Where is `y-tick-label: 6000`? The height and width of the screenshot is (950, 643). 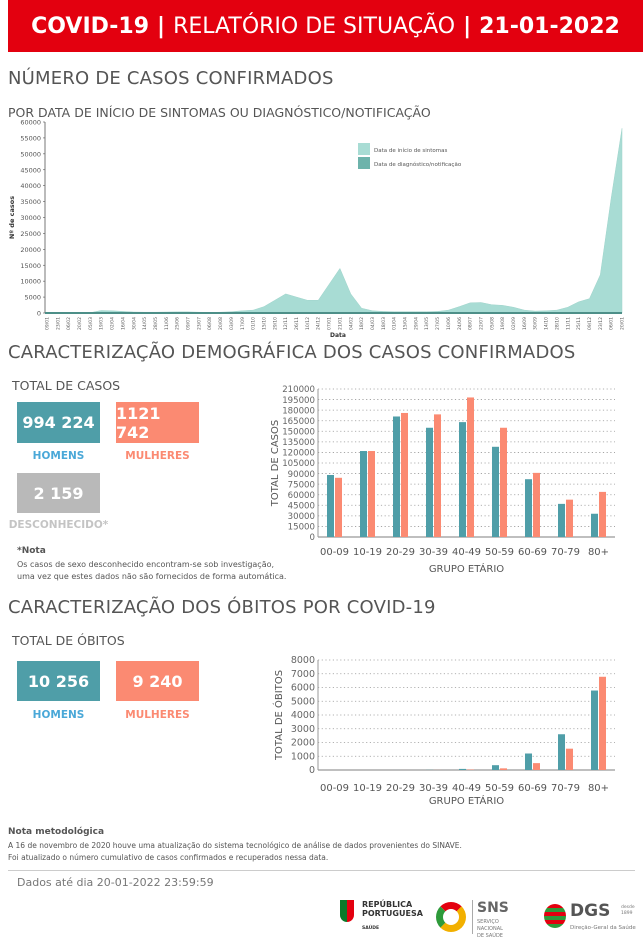
y-tick-label: 6000 is located at coordinates (303, 688).